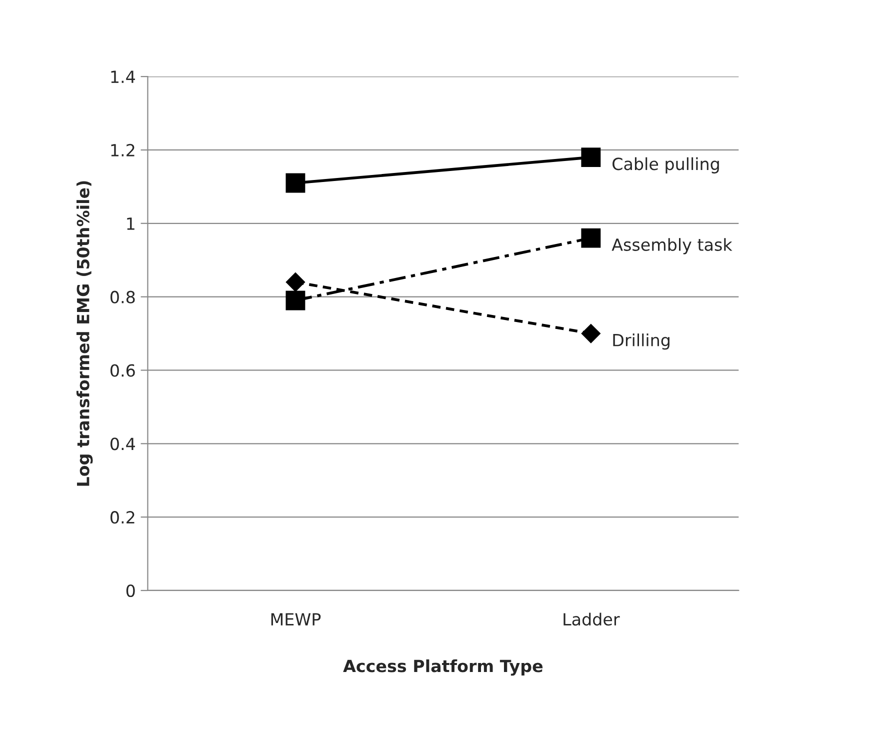 The width and height of the screenshot is (869, 729). What do you see at coordinates (122, 297) in the screenshot?
I see `y-tick-label: 0.8` at bounding box center [122, 297].